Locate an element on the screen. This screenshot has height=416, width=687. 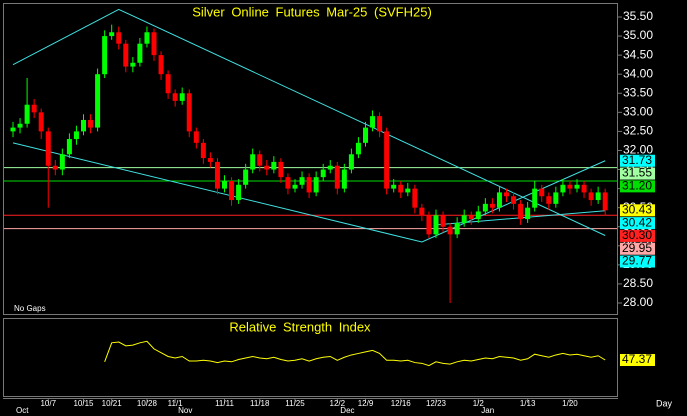
price-marker-label: 31.20 is located at coordinates (637, 186).